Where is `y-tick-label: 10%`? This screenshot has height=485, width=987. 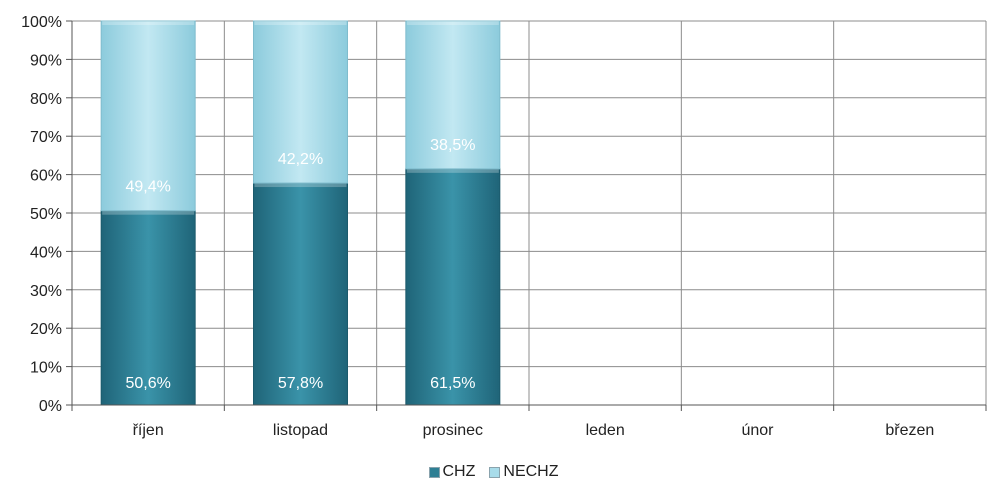
y-tick-label: 10% is located at coordinates (46, 368).